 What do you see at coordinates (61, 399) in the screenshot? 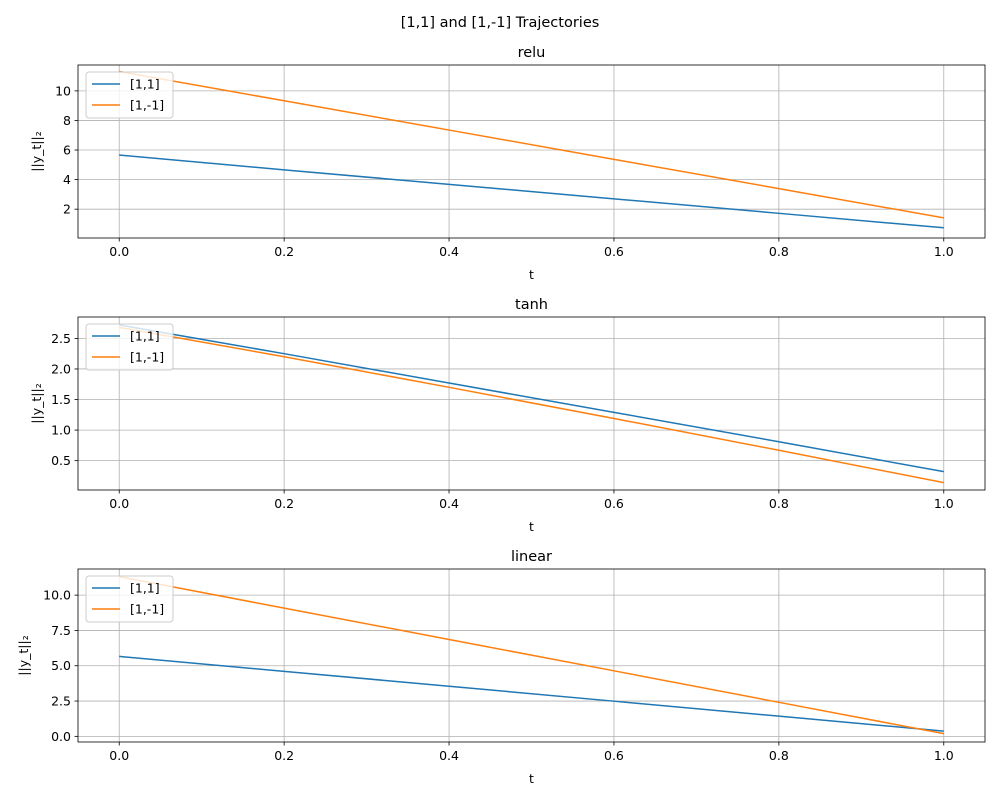
I see `y-tick-label: 1.5` at bounding box center [61, 399].